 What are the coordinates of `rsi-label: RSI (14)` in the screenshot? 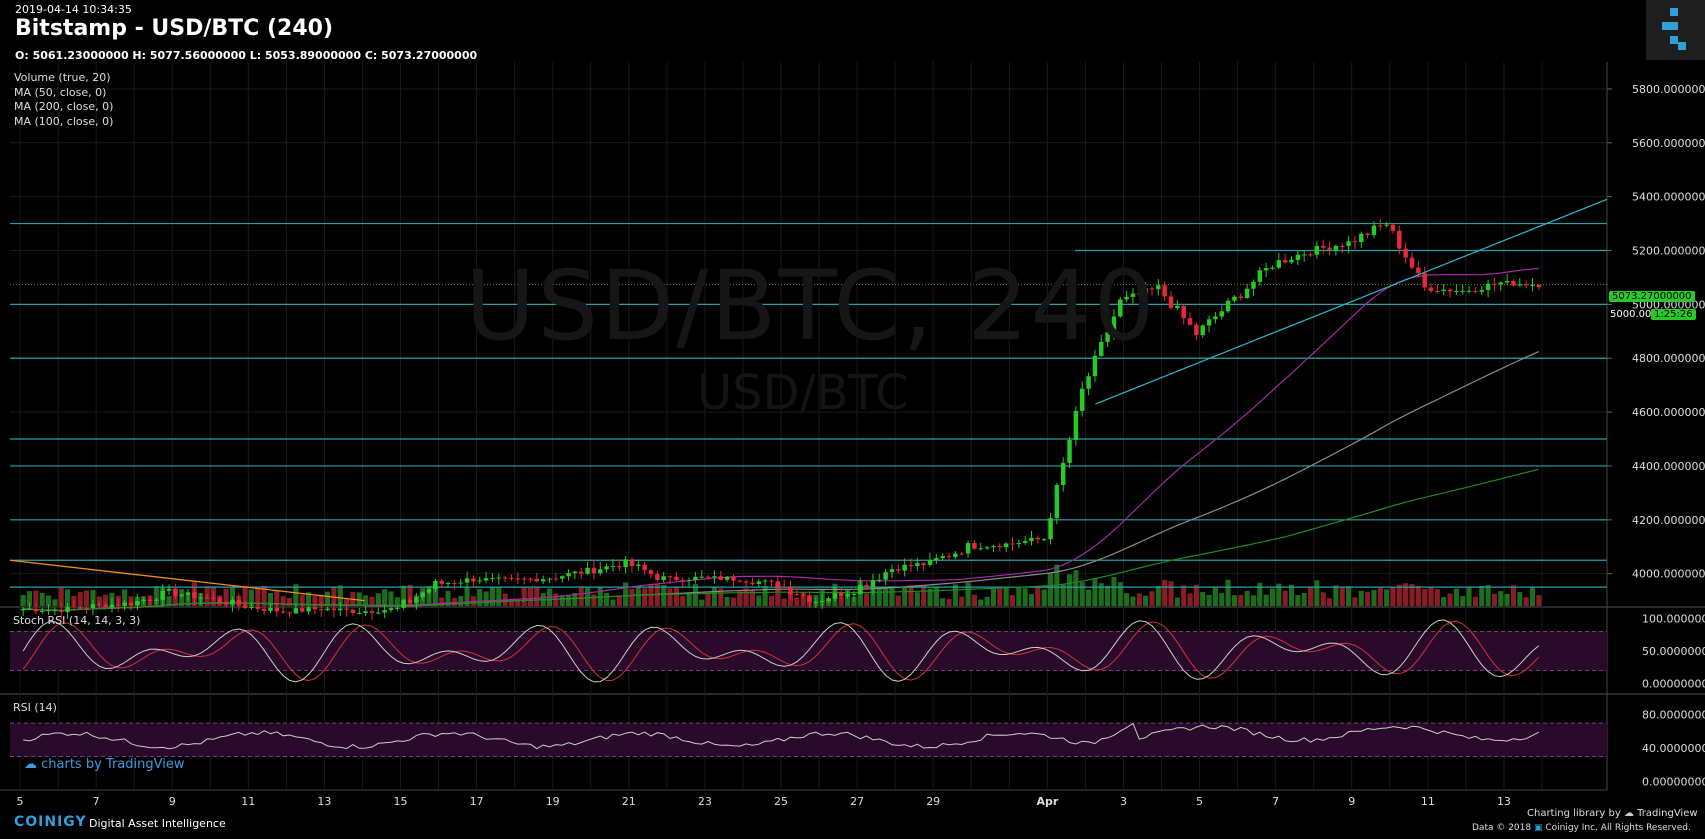 It's located at (35, 707).